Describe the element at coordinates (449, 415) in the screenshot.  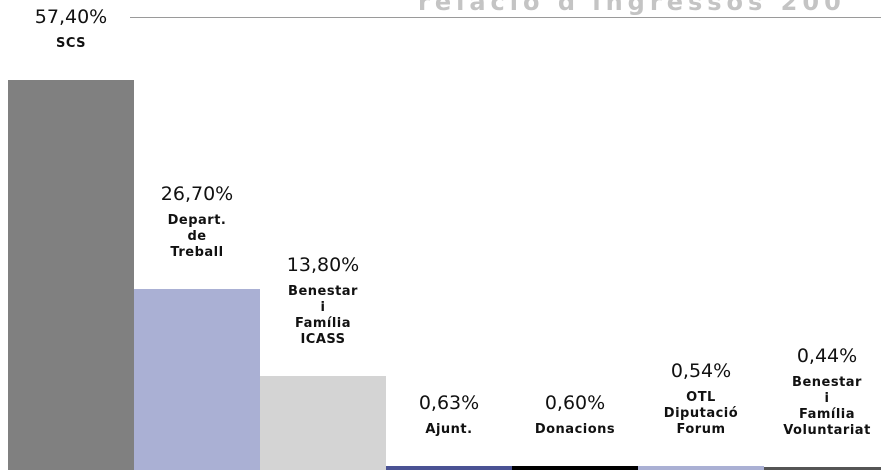
I see `bar-label: 0,63% Ajunt.` at that location.